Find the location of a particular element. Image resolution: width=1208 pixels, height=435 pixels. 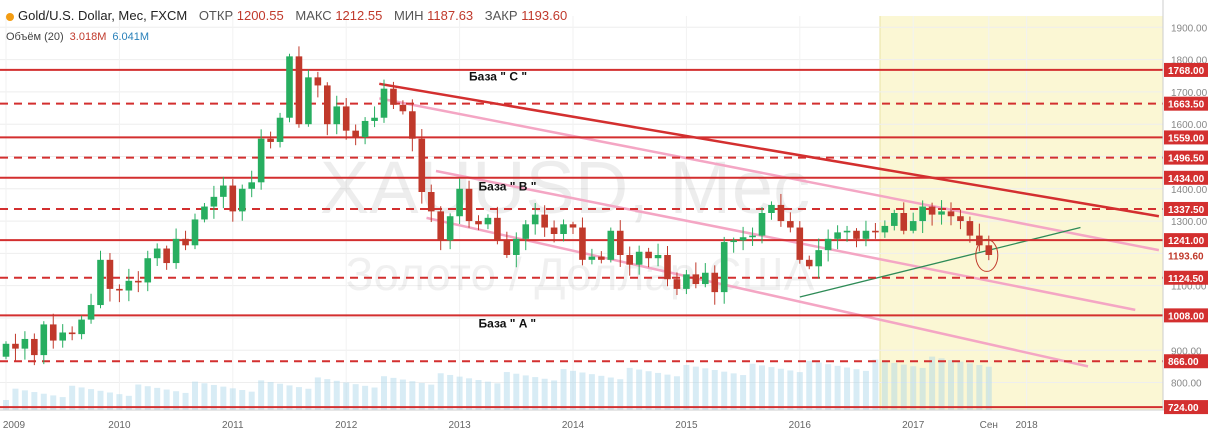

level-price-tag-text: 1337.50 is located at coordinates (1186, 210).